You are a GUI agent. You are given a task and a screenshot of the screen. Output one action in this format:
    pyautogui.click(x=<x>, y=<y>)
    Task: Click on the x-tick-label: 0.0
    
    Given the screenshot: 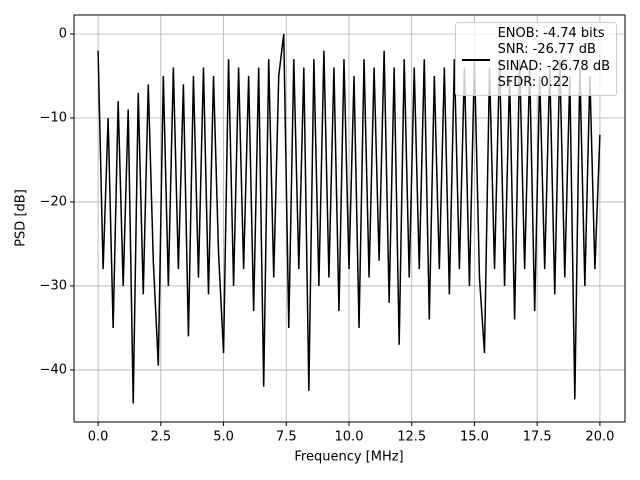 What is the action you would take?
    pyautogui.click(x=98, y=437)
    